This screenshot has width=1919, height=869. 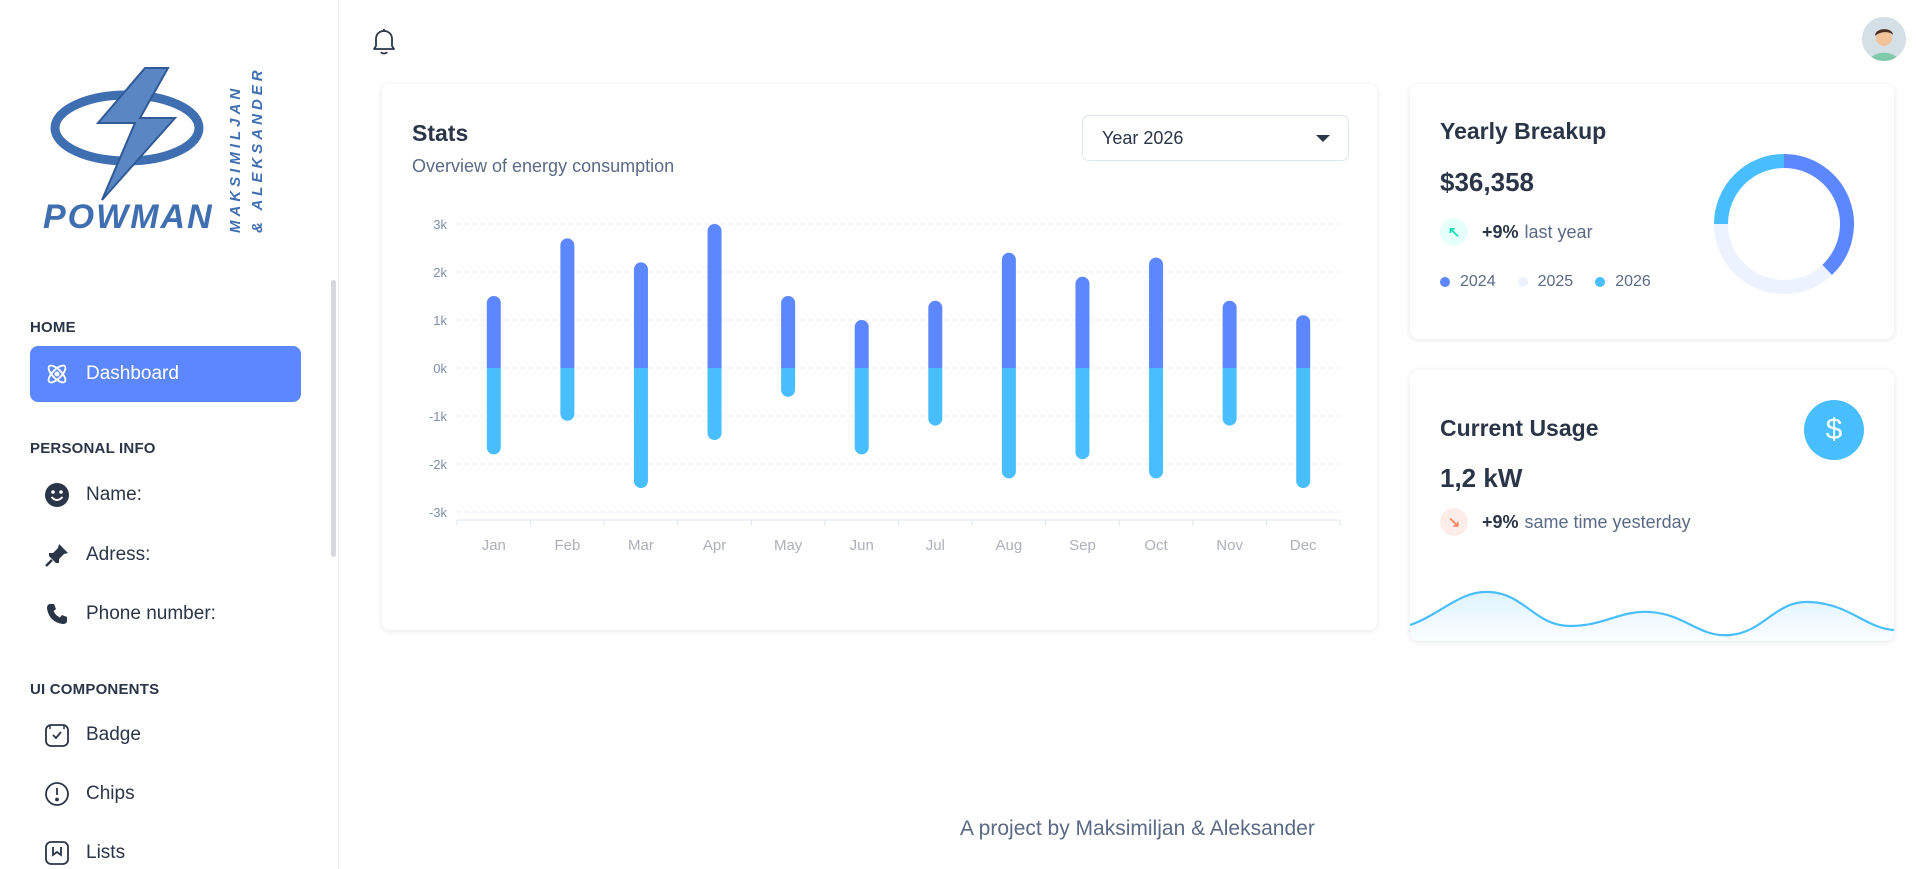 I want to click on sidebar-item-label: Dashboard, so click(x=132, y=373).